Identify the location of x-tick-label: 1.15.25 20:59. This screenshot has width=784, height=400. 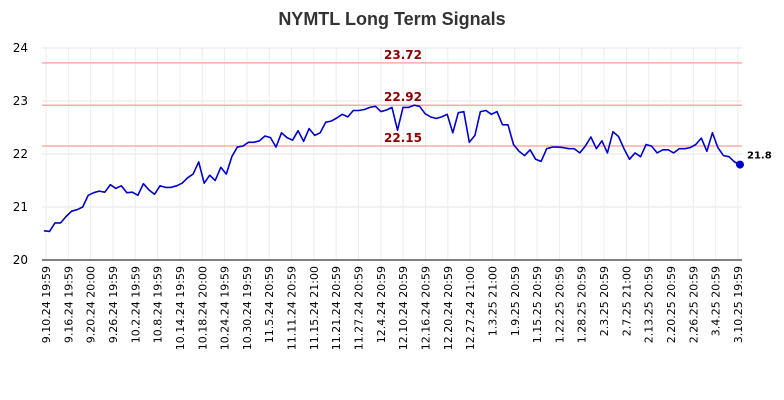
(537, 304).